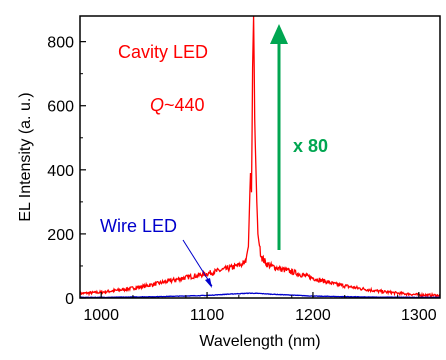 The height and width of the screenshot is (360, 446). What do you see at coordinates (313, 315) in the screenshot?
I see `x-tick-label: 1200` at bounding box center [313, 315].